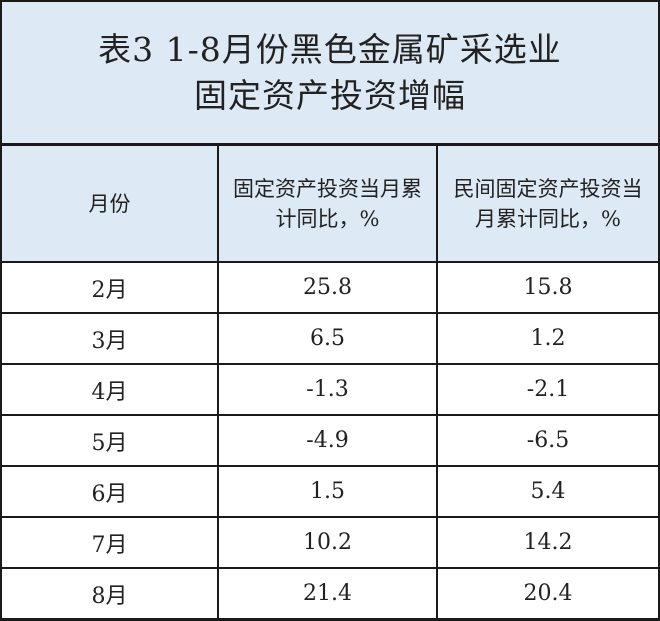 Image resolution: width=660 pixels, height=621 pixels. What do you see at coordinates (110, 287) in the screenshot?
I see `month-cell: 2月` at bounding box center [110, 287].